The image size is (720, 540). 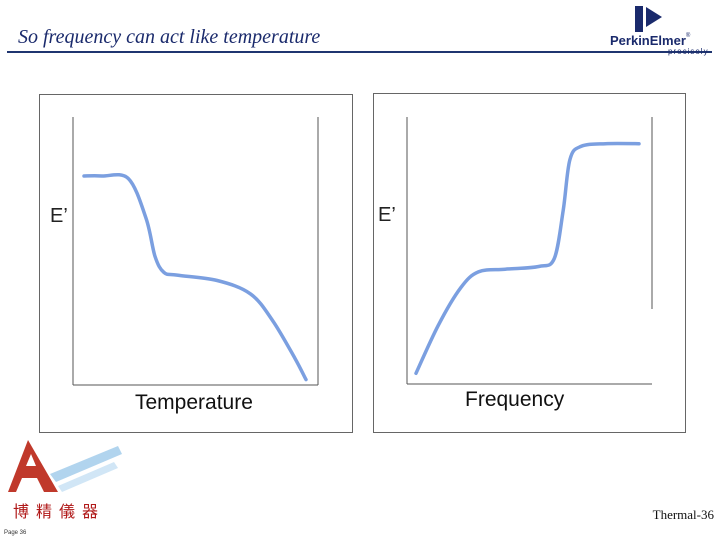 What do you see at coordinates (650, 40) in the screenshot?
I see `brand-name: PerkinElmer®` at bounding box center [650, 40].